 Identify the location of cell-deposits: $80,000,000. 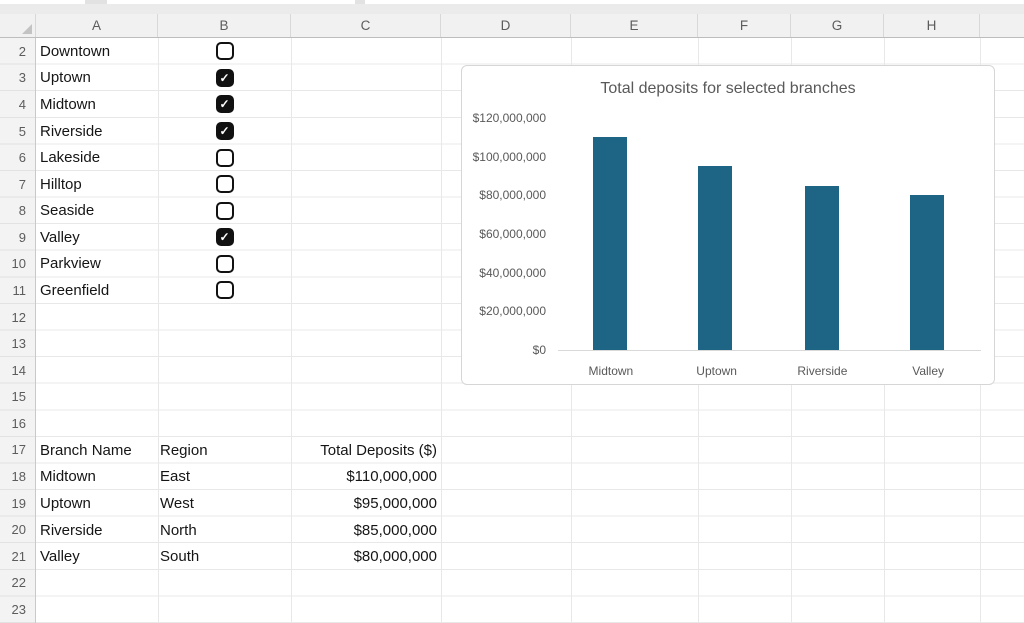
(395, 557).